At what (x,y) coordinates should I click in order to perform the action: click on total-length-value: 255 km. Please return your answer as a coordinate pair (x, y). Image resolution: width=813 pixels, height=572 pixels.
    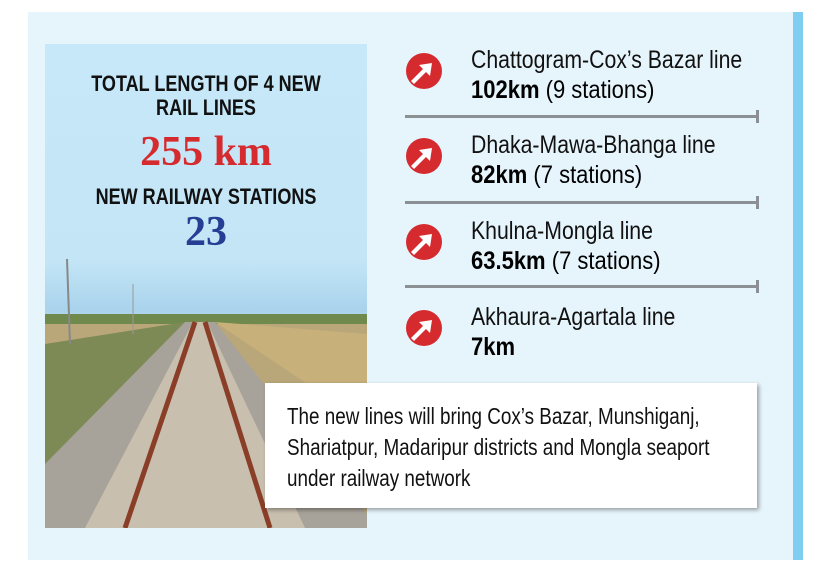
    Looking at the image, I should click on (206, 152).